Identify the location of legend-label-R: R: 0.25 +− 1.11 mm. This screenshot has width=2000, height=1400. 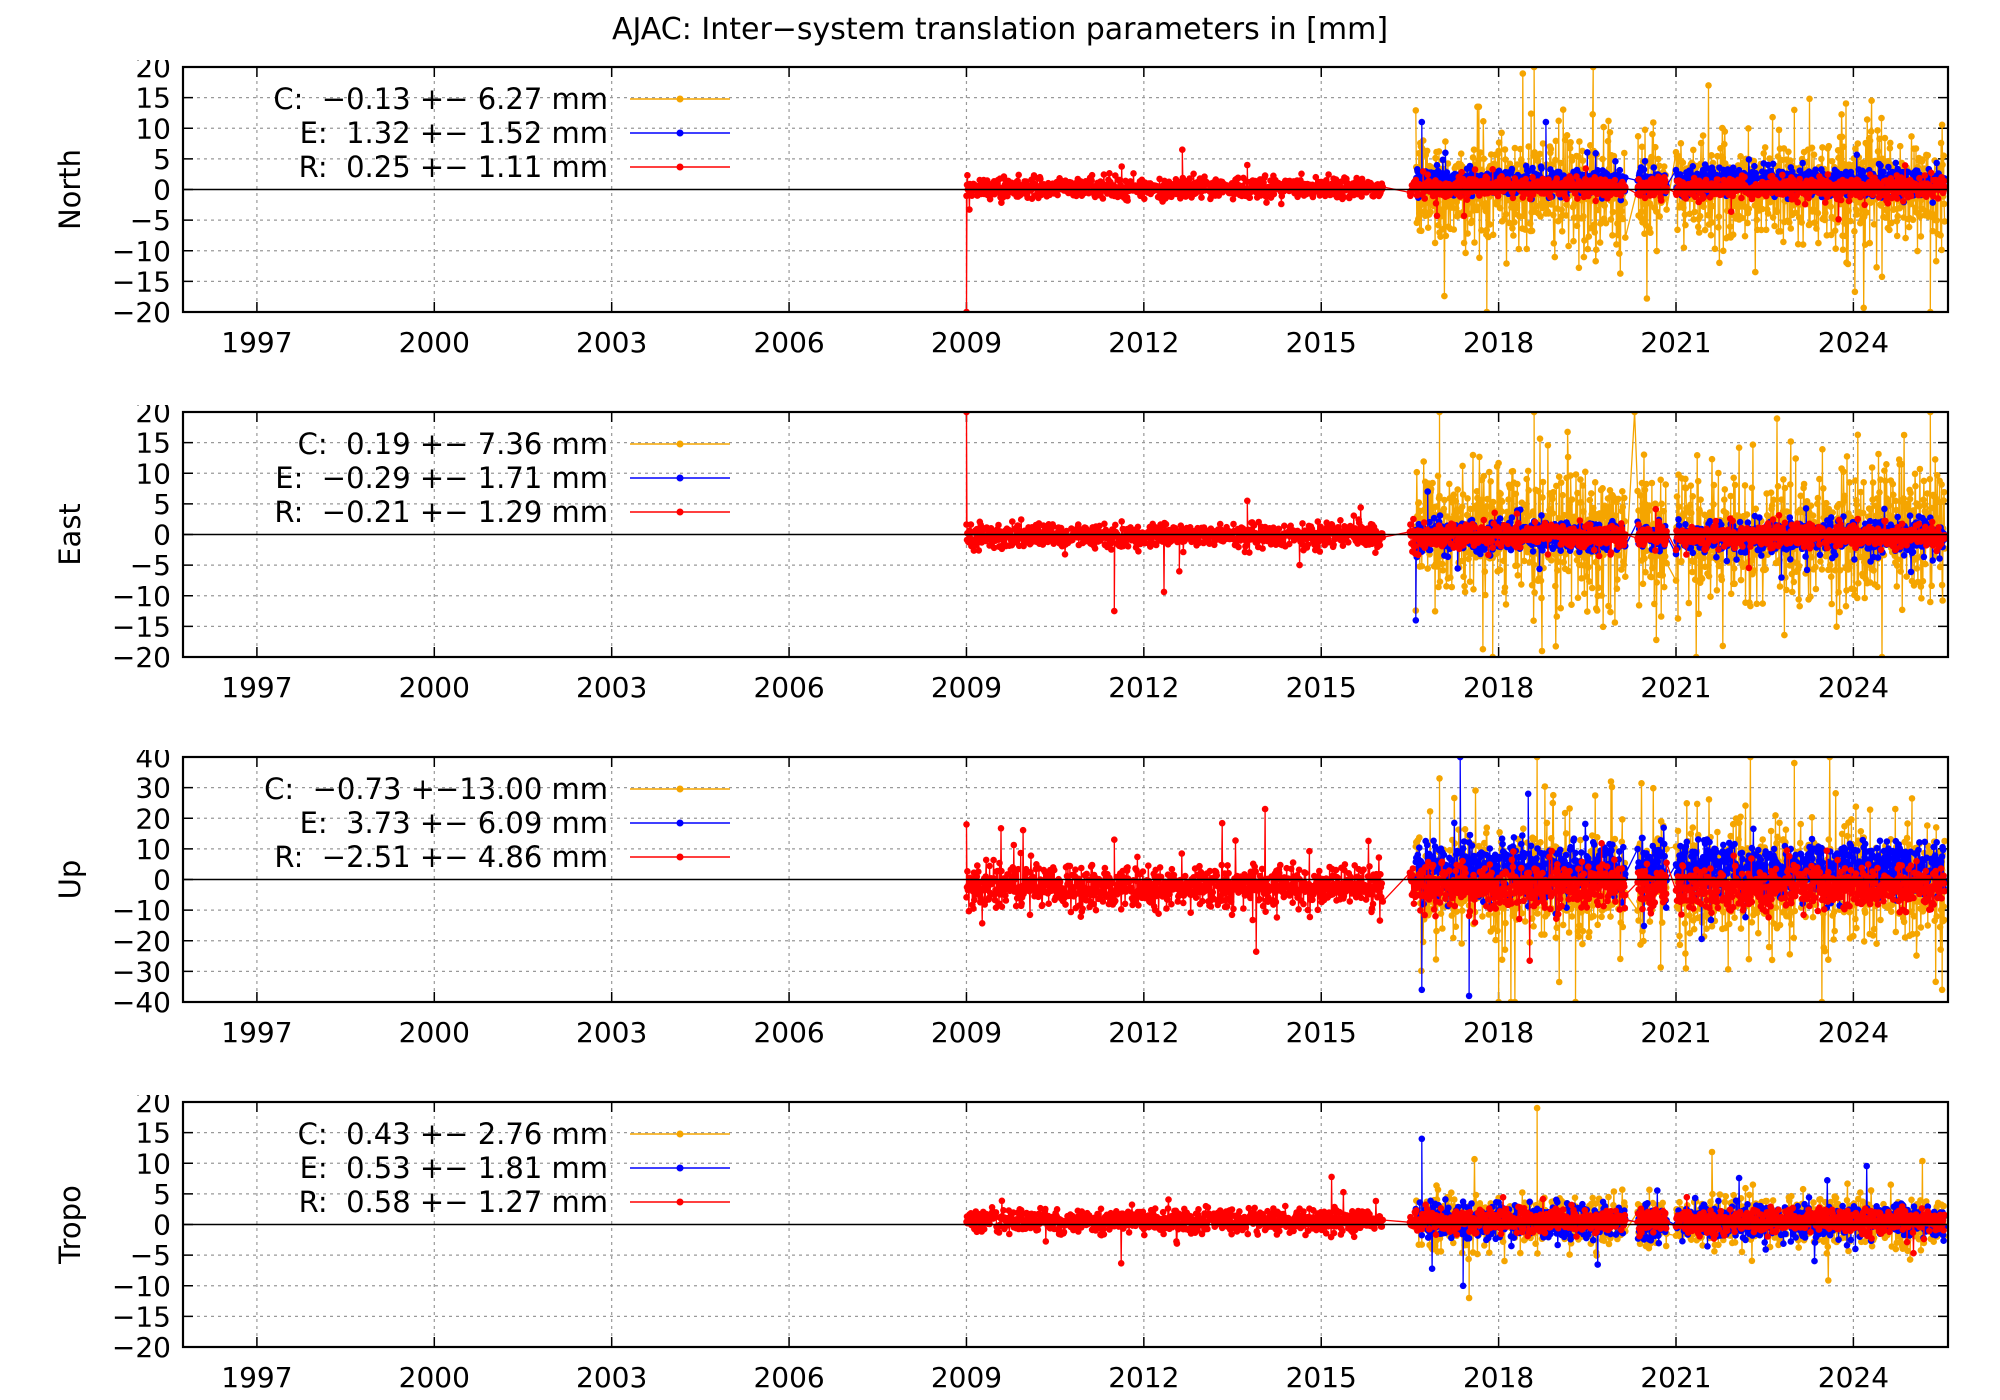
(453, 167).